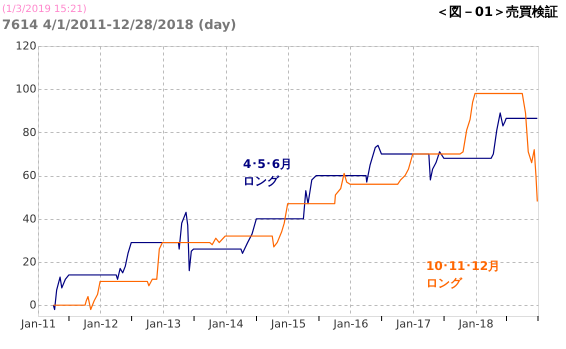 This screenshot has width=566, height=349. Describe the element at coordinates (29, 262) in the screenshot. I see `y-tick-label: 20` at that location.